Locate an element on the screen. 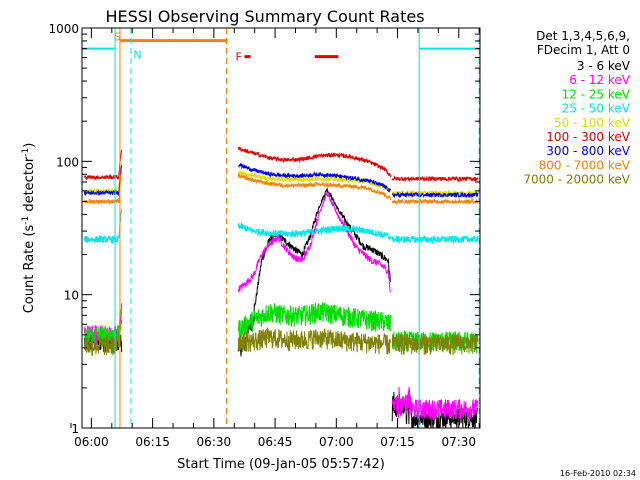 This screenshot has width=640, height=480. legend-item-8: 800 - 7000 keV is located at coordinates (585, 165).